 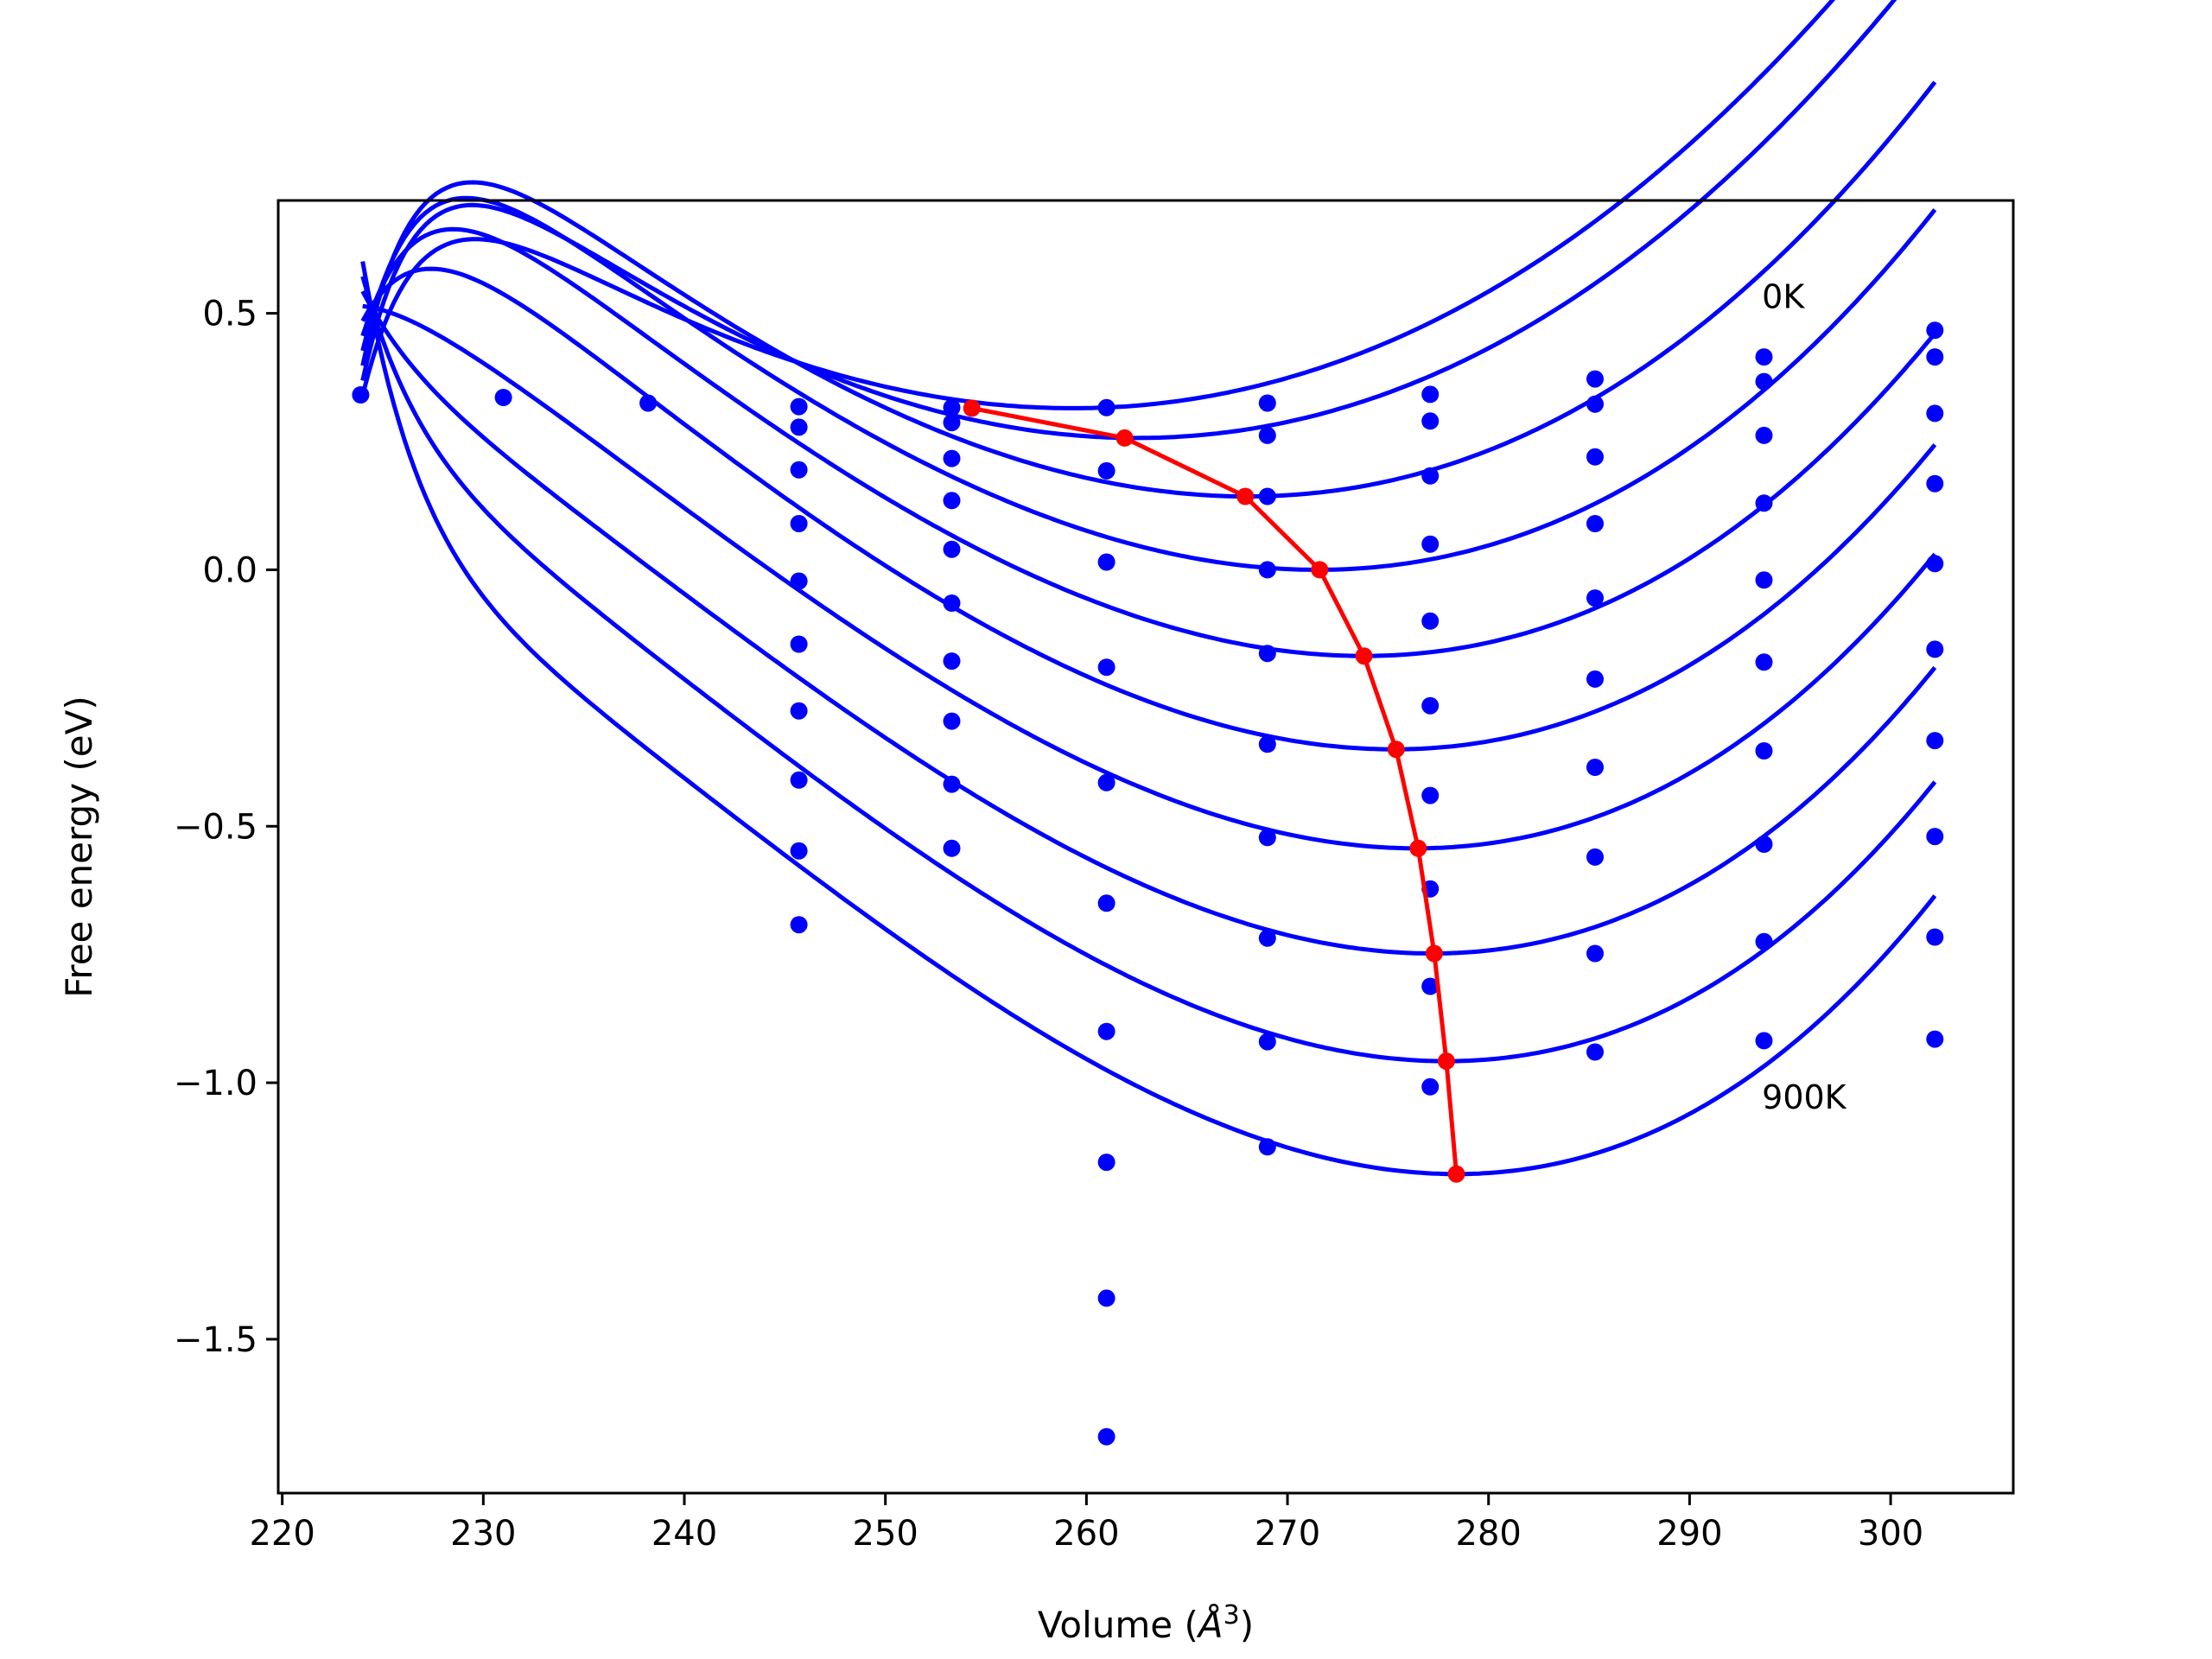 I want to click on y-tick-label: −0.5, so click(x=215, y=827).